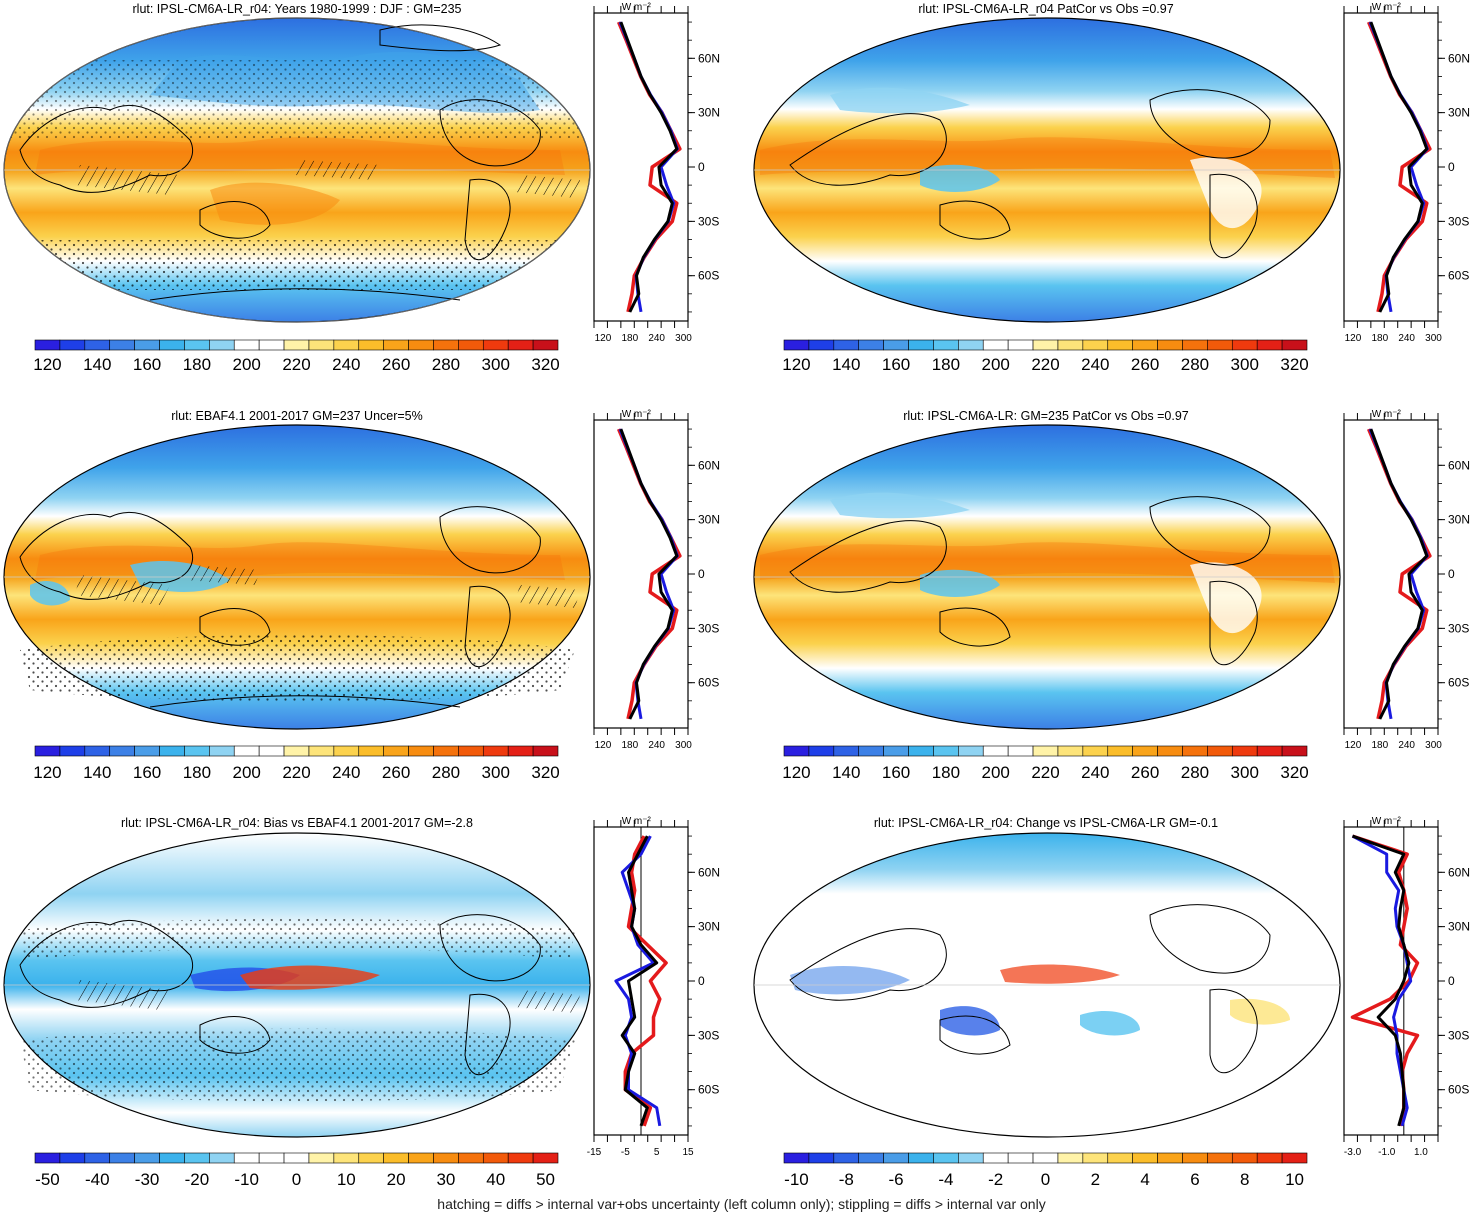 This screenshot has width=1483, height=1215. Describe the element at coordinates (1047, 985) in the screenshot. I see `panel-6-map` at that location.